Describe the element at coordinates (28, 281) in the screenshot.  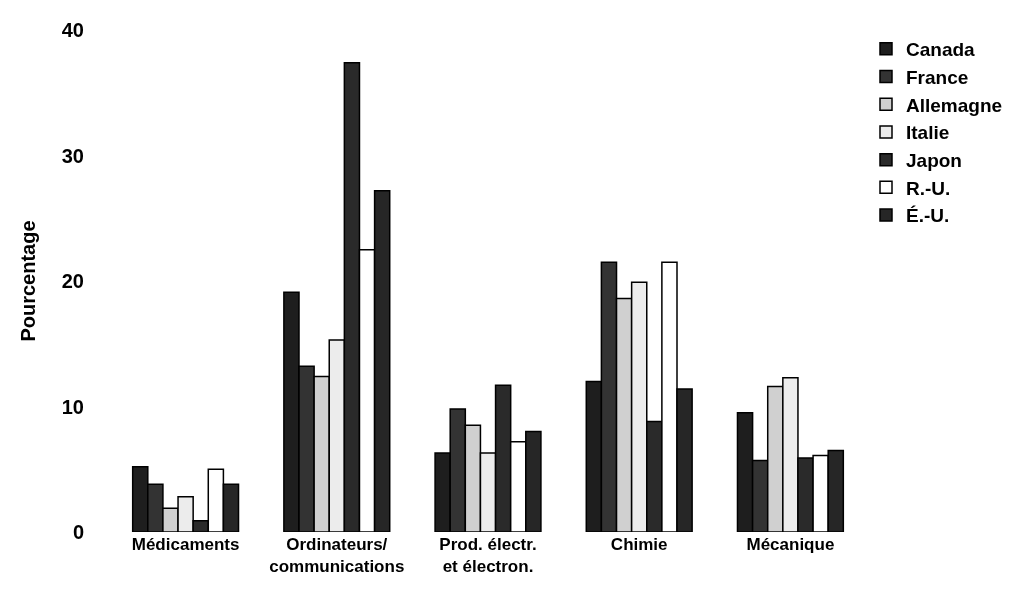
I see `y-axis-title: Pourcentage` at that location.